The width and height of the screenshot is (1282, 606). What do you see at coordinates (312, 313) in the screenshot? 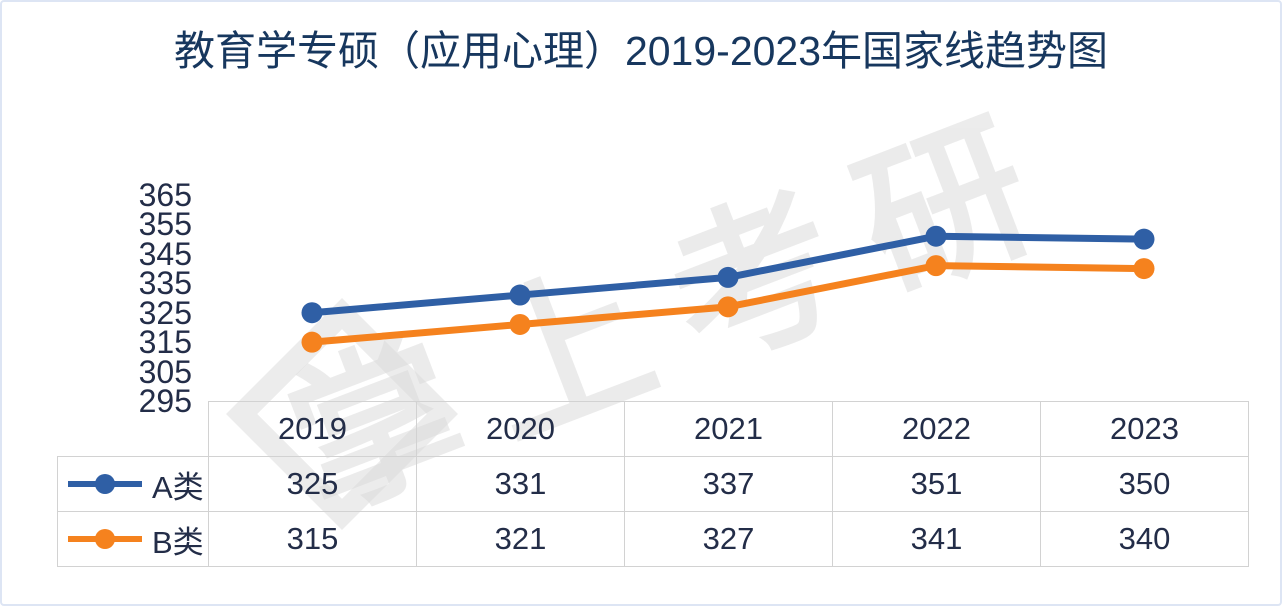
I see `data-point-A类-2019` at bounding box center [312, 313].